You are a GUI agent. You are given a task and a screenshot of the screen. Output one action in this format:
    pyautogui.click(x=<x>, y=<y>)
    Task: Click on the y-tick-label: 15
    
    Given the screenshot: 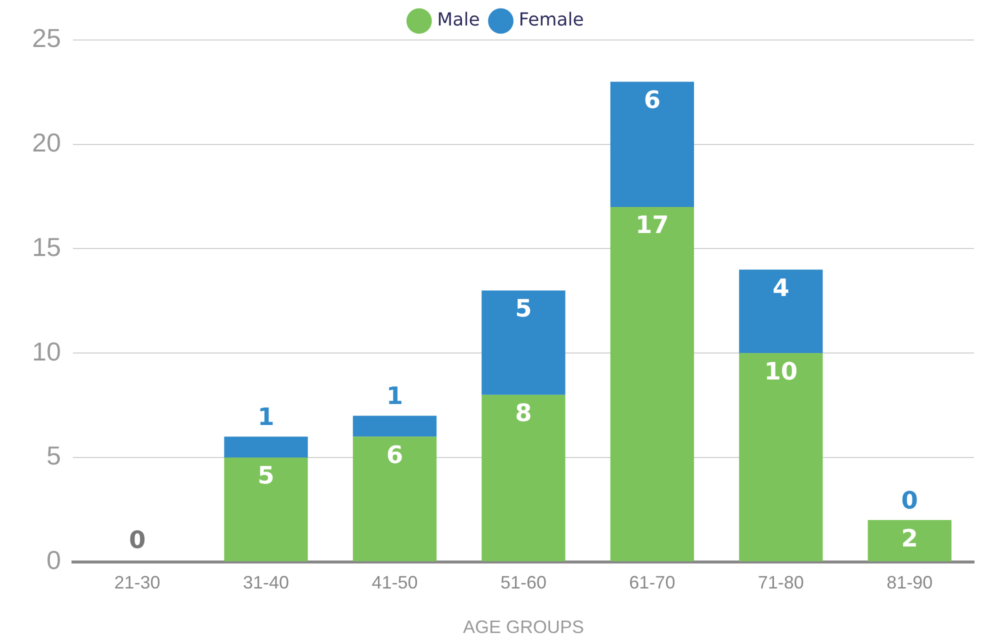 What is the action you would take?
    pyautogui.click(x=46, y=247)
    